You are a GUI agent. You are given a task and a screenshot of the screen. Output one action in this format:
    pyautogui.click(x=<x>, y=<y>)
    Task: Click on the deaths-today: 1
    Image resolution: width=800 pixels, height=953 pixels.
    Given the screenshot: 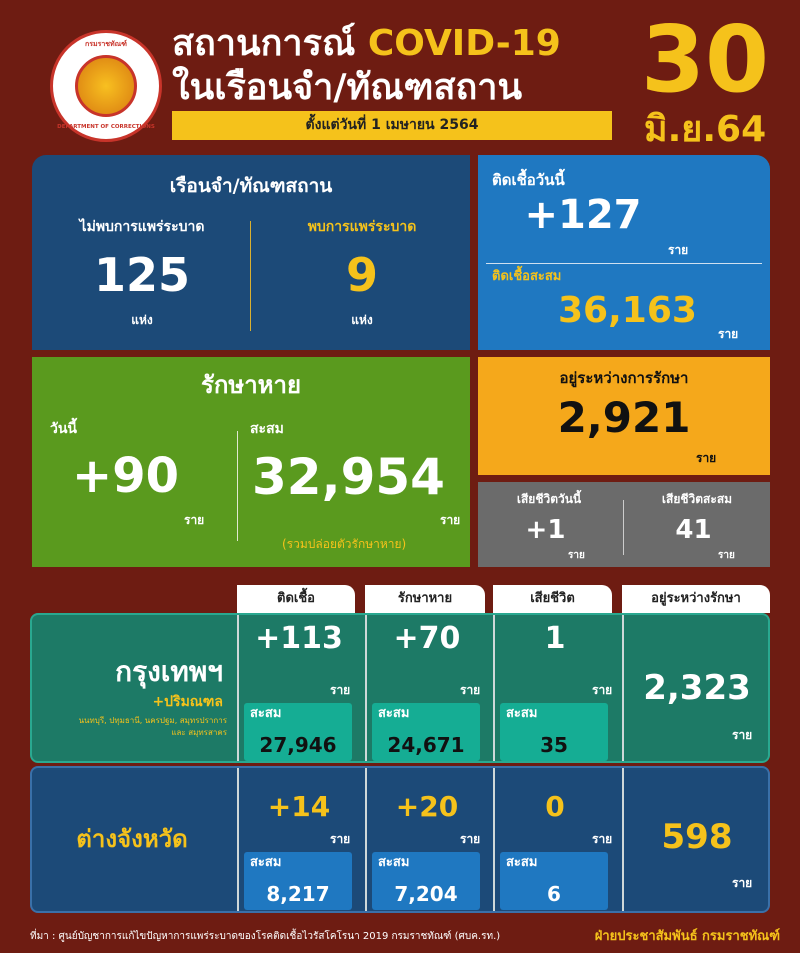 What is the action you would take?
    pyautogui.click(x=555, y=638)
    